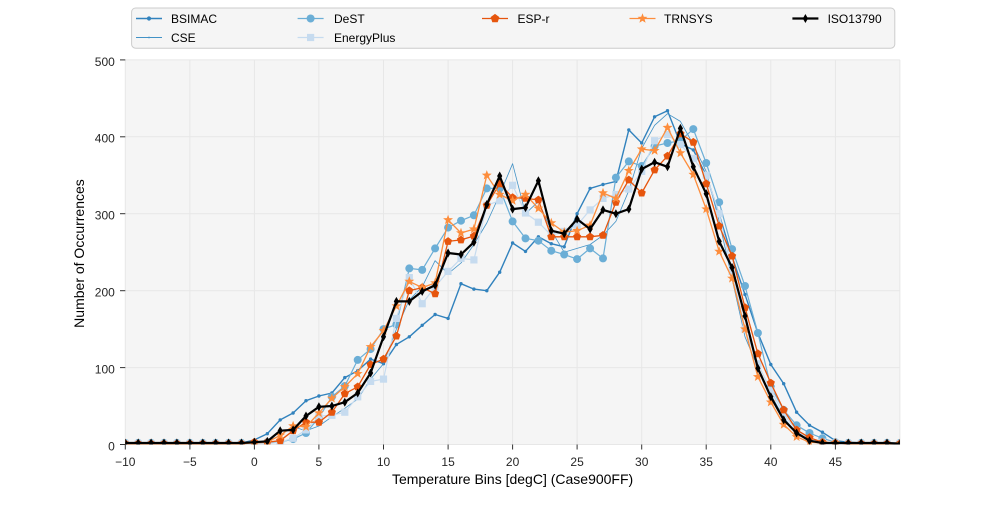 This screenshot has width=1000, height=505. Describe the element at coordinates (836, 462) in the screenshot. I see `svg-text: 45` at that location.